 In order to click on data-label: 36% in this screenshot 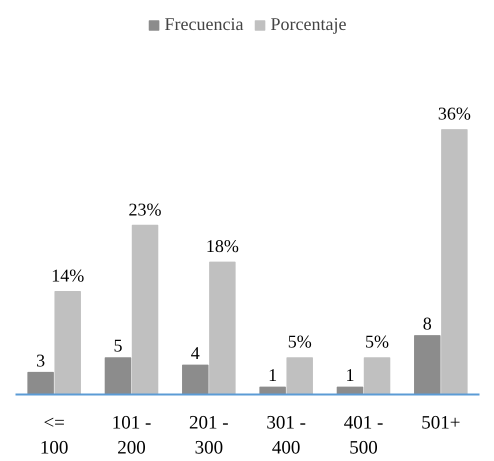, I will do `click(454, 114)`.